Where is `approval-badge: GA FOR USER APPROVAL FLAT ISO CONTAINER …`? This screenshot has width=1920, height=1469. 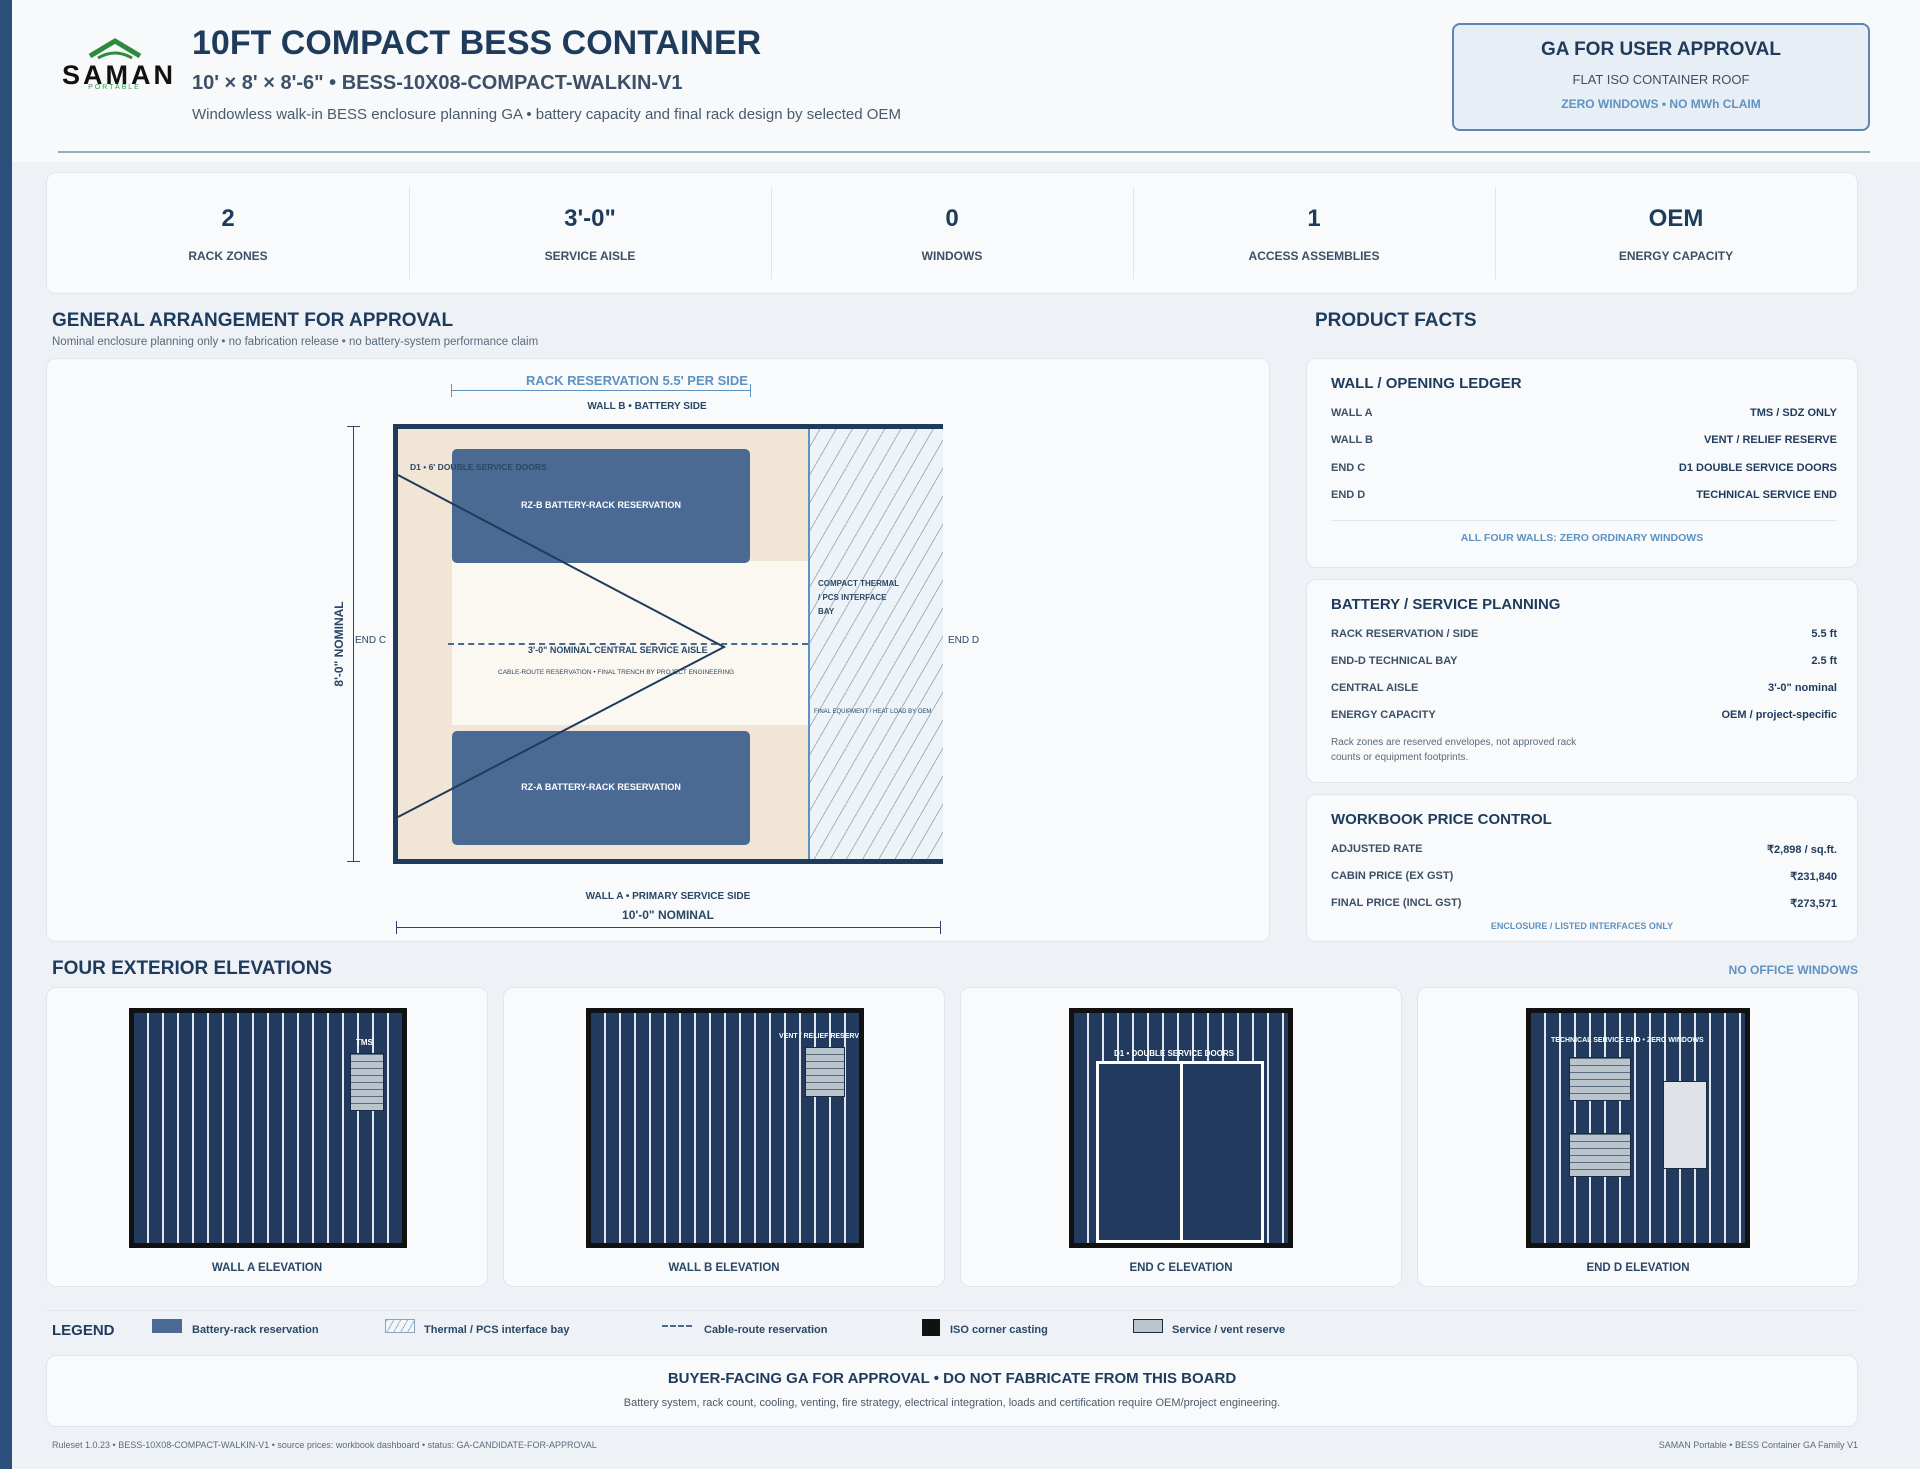 approval-badge: GA FOR USER APPROVAL FLAT ISO CONTAINER … is located at coordinates (1661, 77).